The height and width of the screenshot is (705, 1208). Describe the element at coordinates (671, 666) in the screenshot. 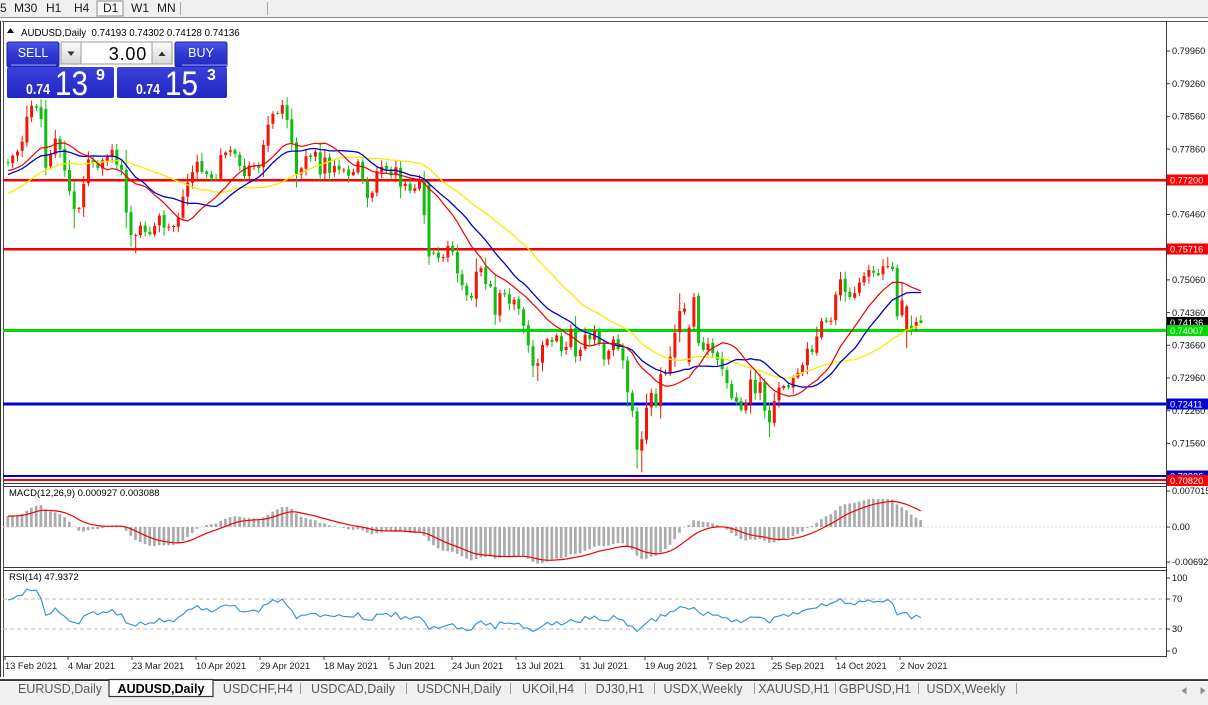

I see `svg-text: 19 Aug 2021` at that location.